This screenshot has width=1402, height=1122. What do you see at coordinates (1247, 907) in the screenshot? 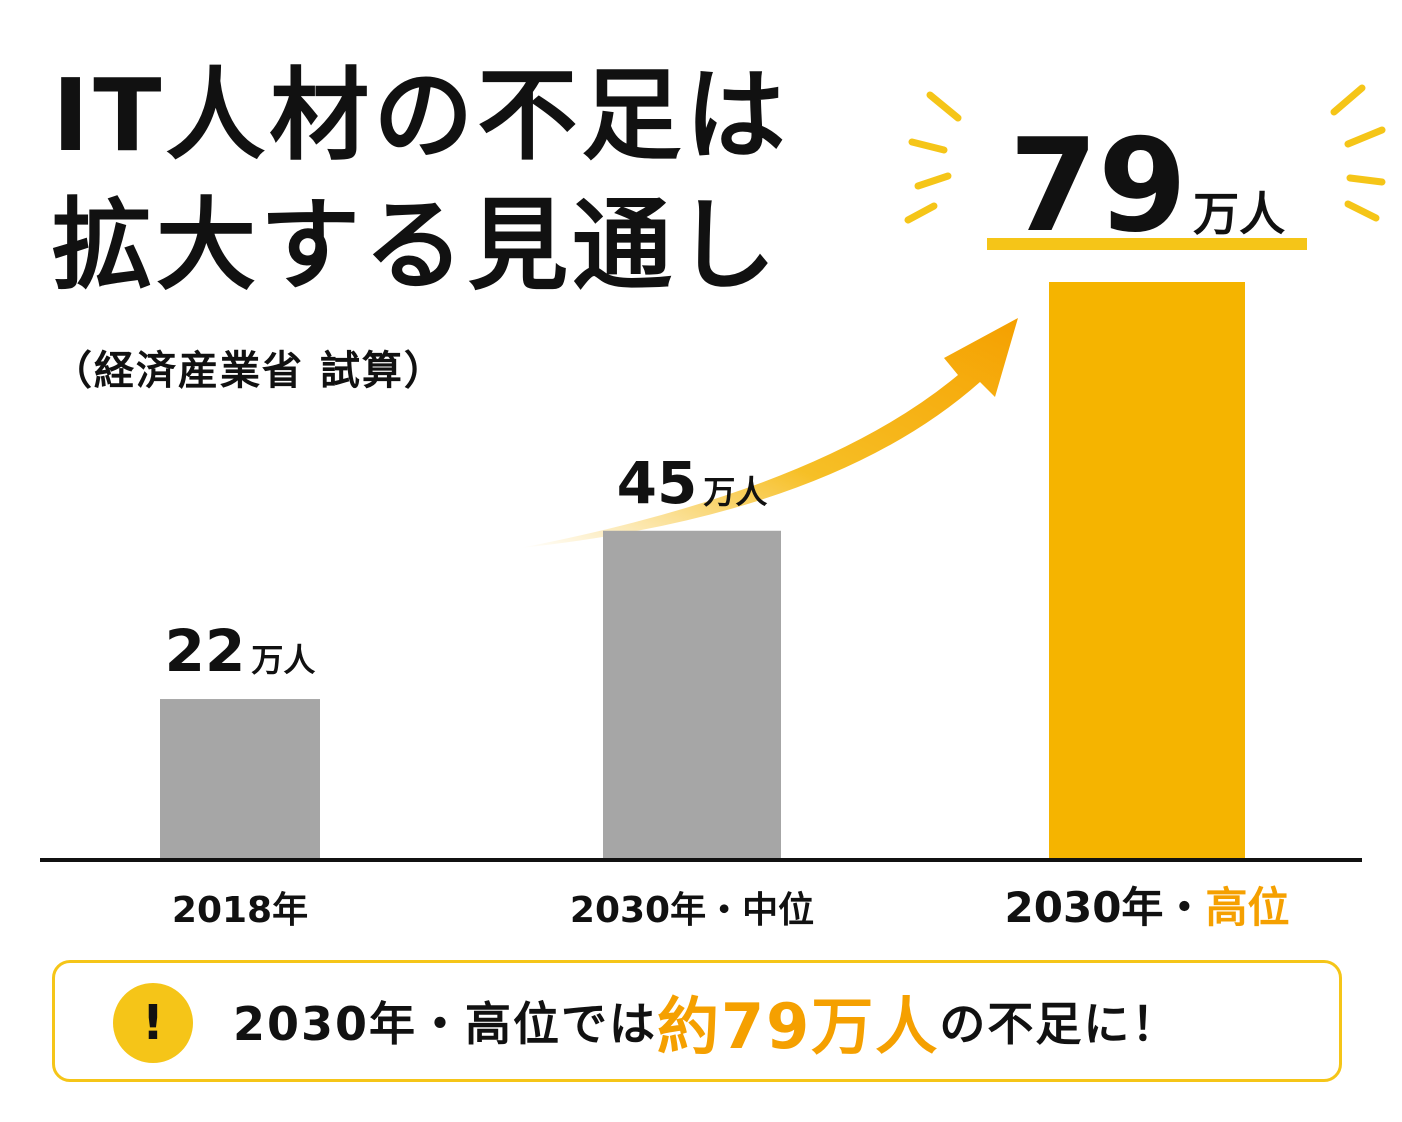
I see `tick-label-accent-3: 高位` at bounding box center [1247, 907].